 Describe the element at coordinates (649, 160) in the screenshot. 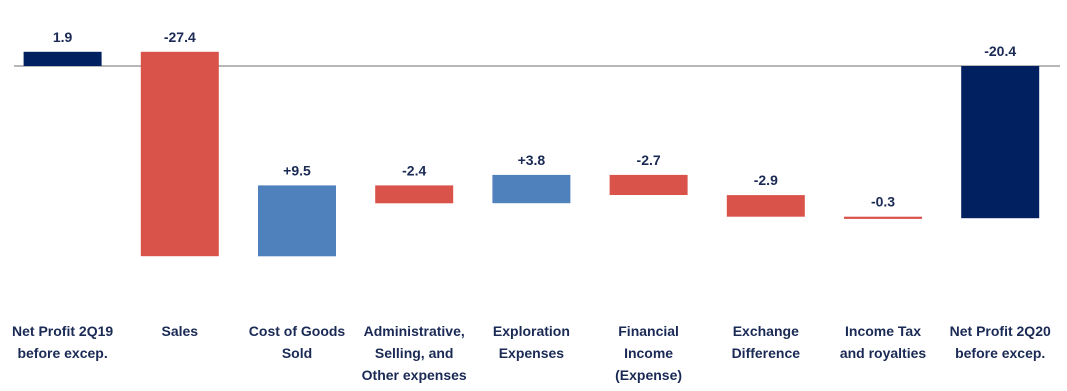

I see `data-label-6: -2.7` at that location.